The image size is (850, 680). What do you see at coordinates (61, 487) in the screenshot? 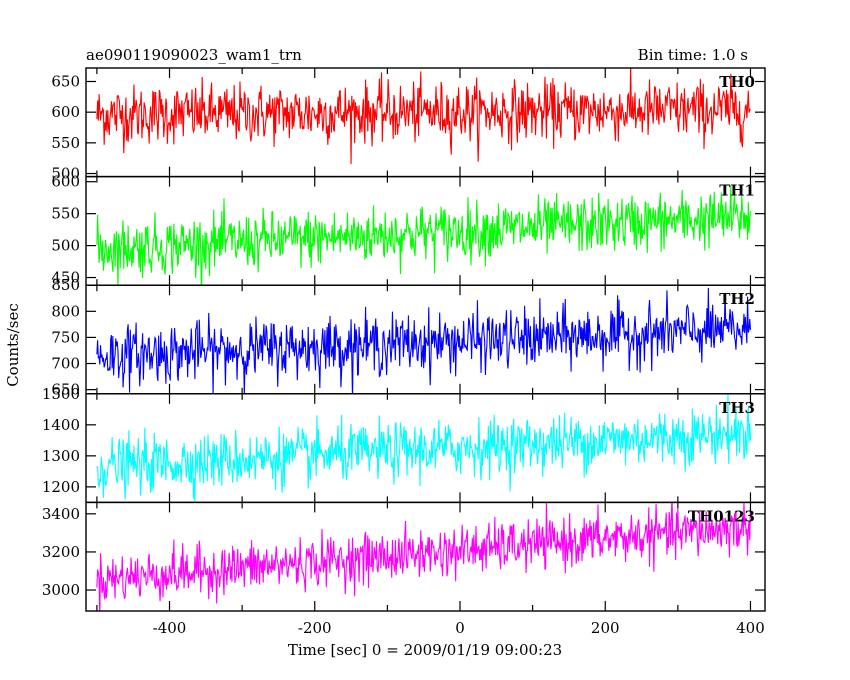
I see `y-tick-label: 1200` at bounding box center [61, 487].